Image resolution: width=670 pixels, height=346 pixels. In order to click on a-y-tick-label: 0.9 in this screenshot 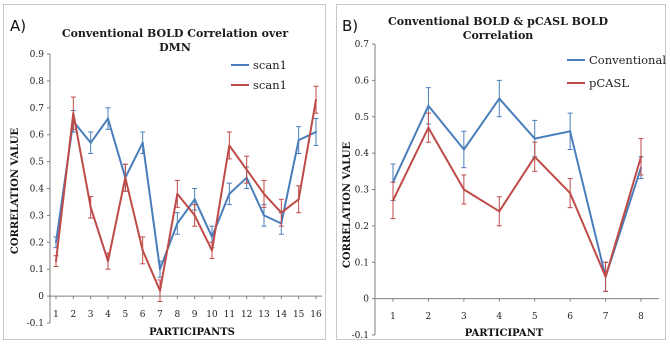, I will do `click(37, 55)`.